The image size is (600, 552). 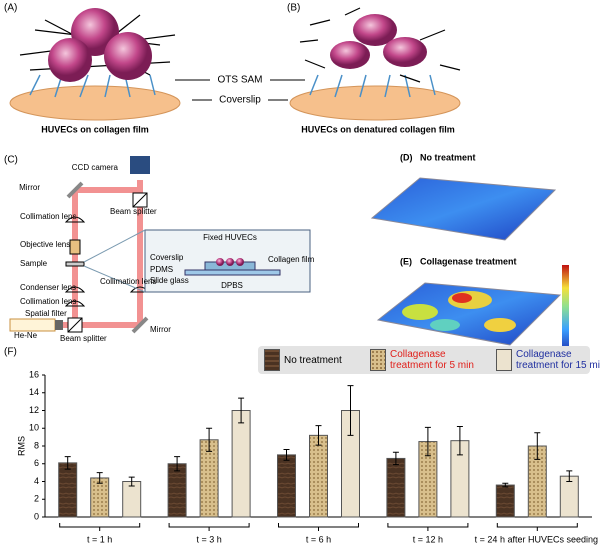 What do you see at coordinates (34, 392) in the screenshot?
I see `y-tick-label: 14` at bounding box center [34, 392].